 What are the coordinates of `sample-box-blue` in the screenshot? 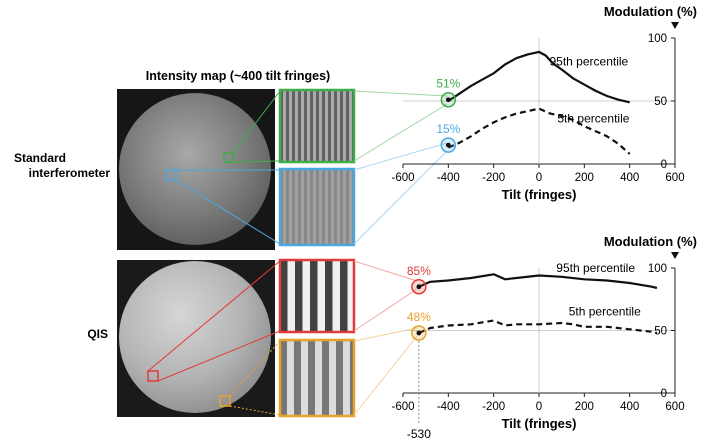 It's located at (171, 175).